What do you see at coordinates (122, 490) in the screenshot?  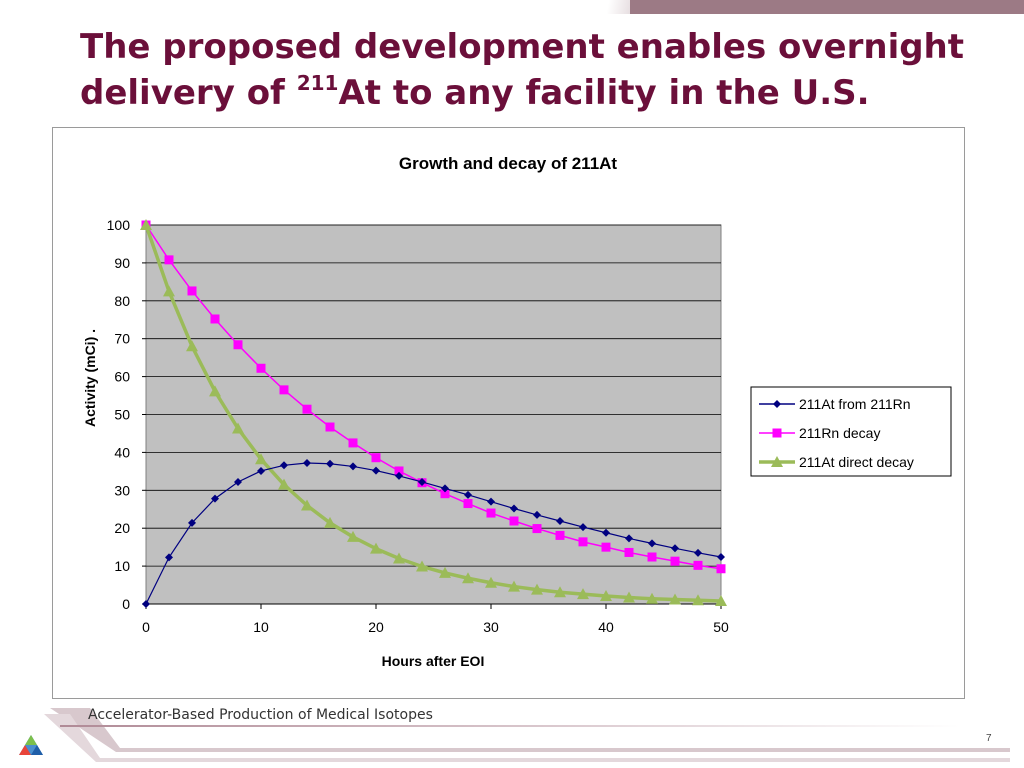 I see `y-tick-label: 30` at bounding box center [122, 490].